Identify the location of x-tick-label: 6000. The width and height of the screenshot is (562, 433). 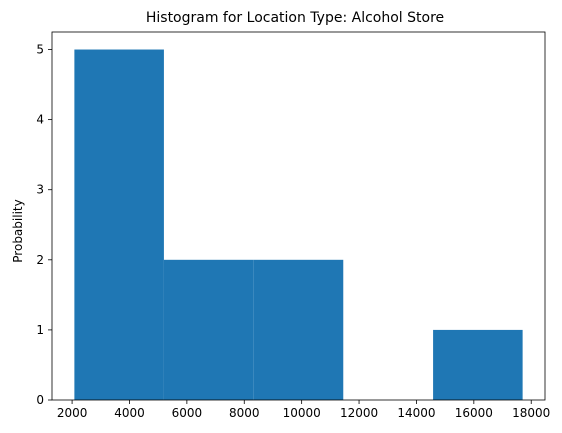
(187, 413).